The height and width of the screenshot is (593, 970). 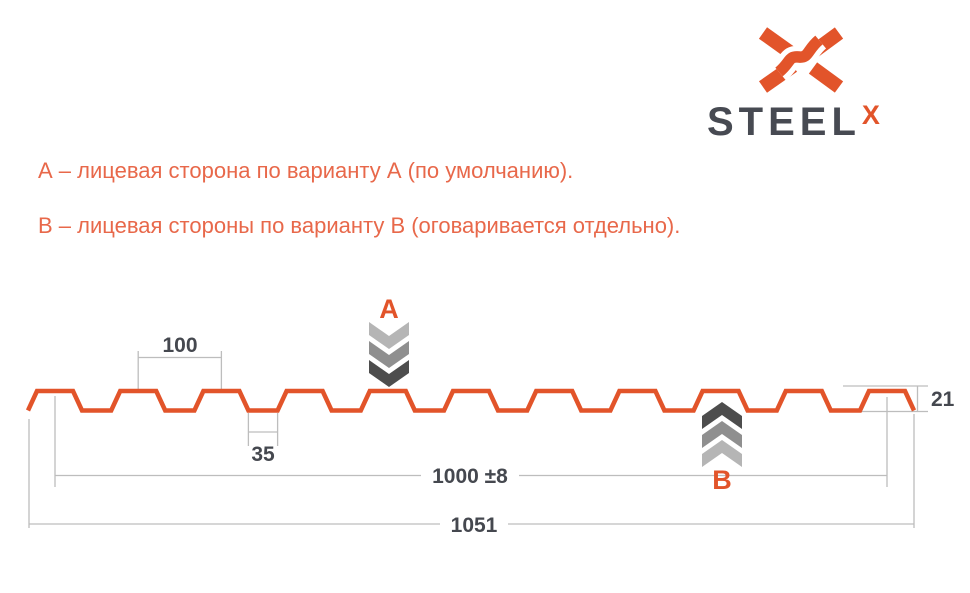 What do you see at coordinates (263, 454) in the screenshot?
I see `dim-label-valley-width: 35` at bounding box center [263, 454].